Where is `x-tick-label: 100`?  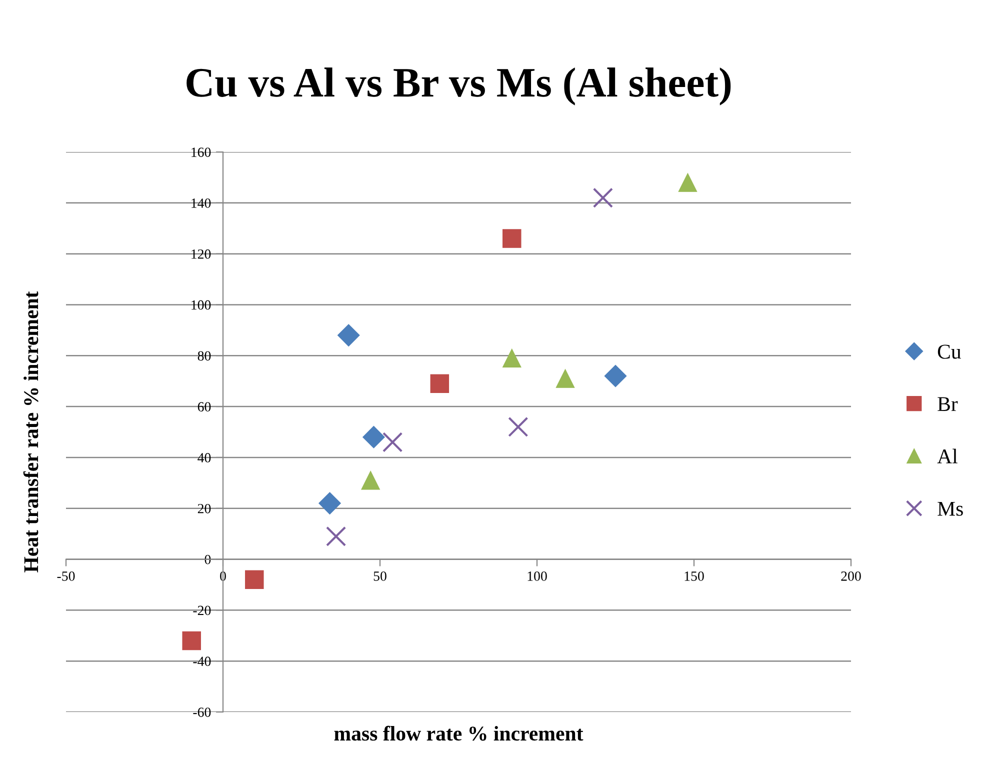 x-tick-label: 100 is located at coordinates (537, 576).